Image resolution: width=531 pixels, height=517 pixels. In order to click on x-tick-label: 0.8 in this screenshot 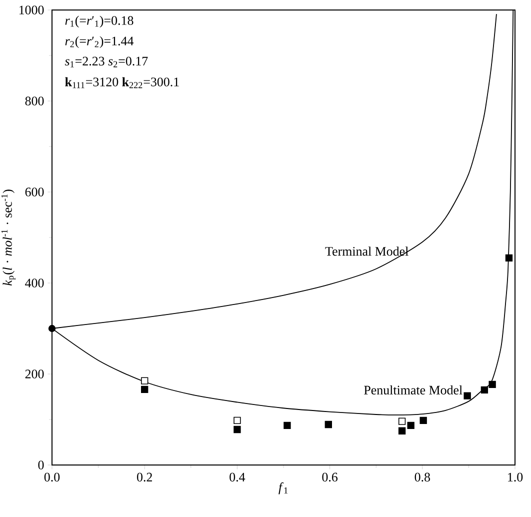, I will do `click(422, 477)`.